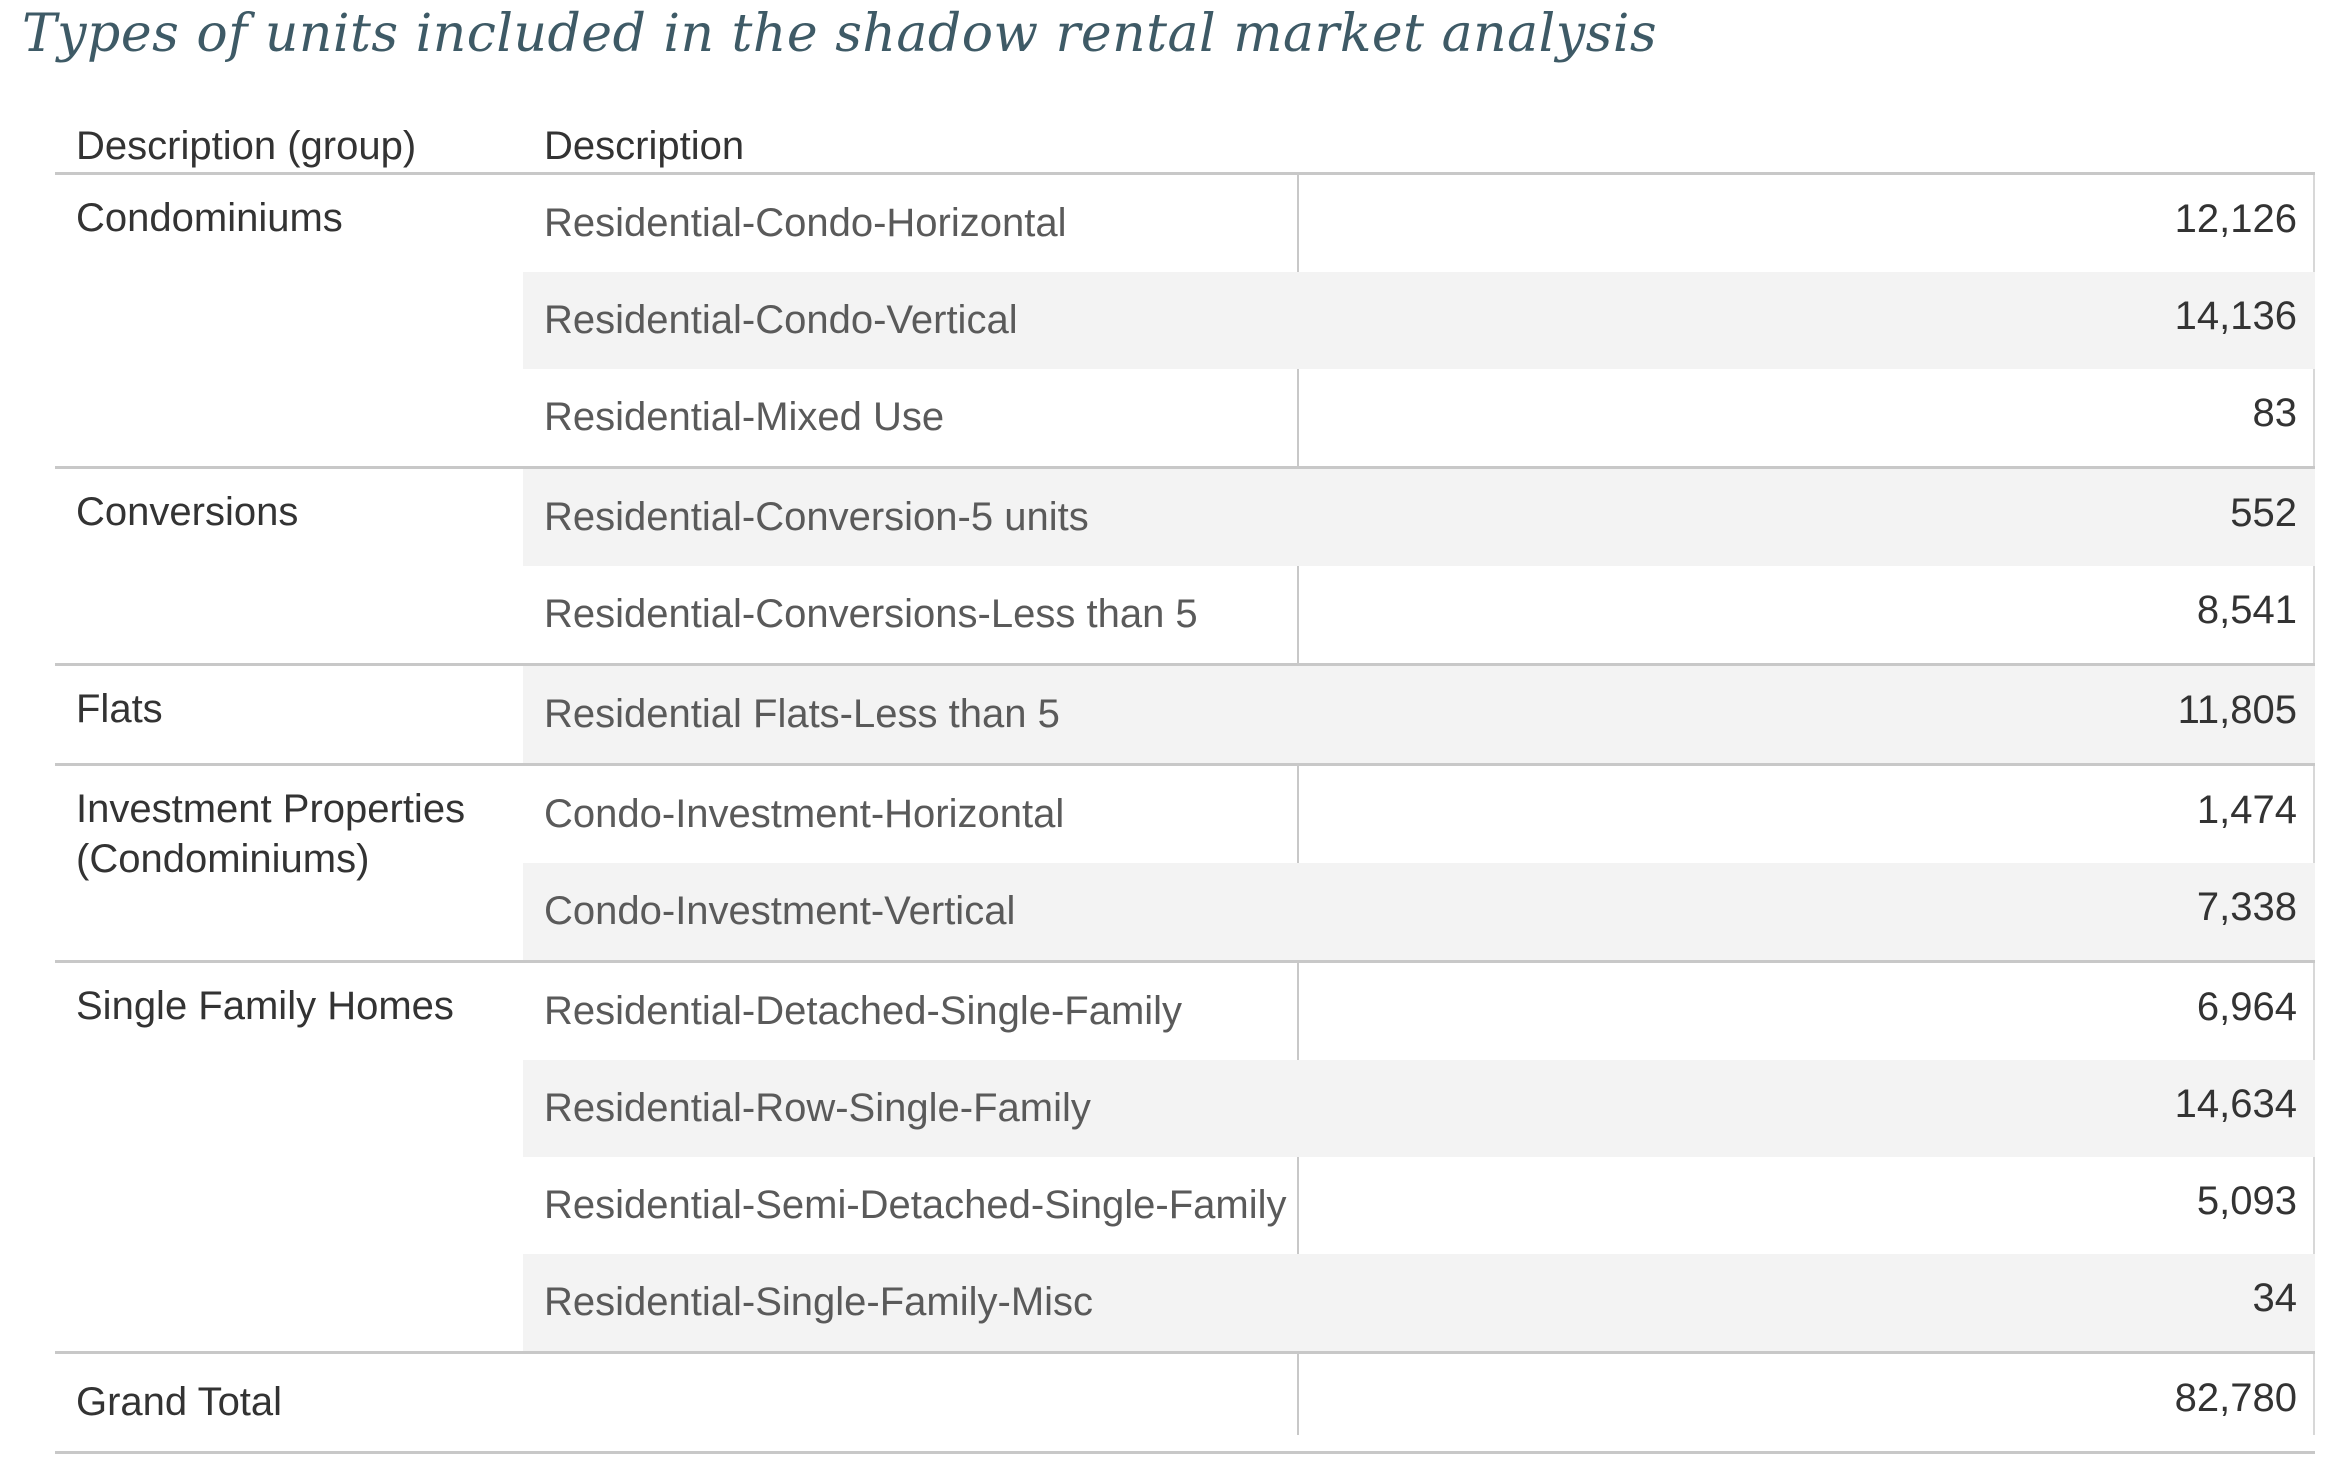 The height and width of the screenshot is (1466, 2338). Describe the element at coordinates (1185, 417) in the screenshot. I see `table-row: Residential-Mixed Use 83` at that location.